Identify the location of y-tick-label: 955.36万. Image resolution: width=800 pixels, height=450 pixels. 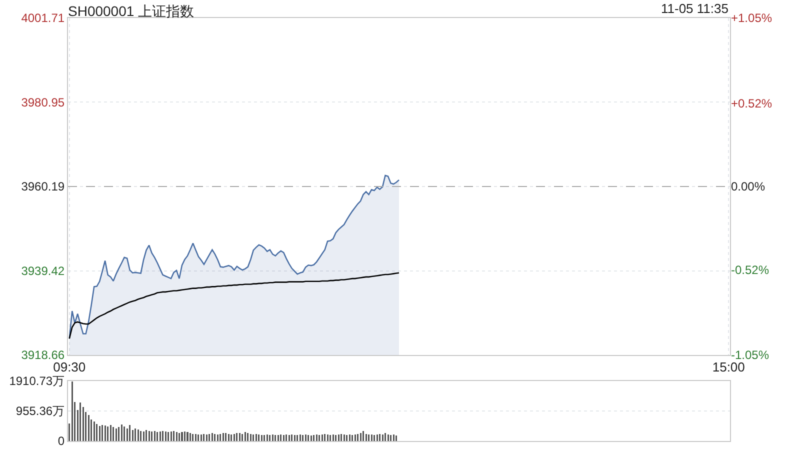
(40, 411).